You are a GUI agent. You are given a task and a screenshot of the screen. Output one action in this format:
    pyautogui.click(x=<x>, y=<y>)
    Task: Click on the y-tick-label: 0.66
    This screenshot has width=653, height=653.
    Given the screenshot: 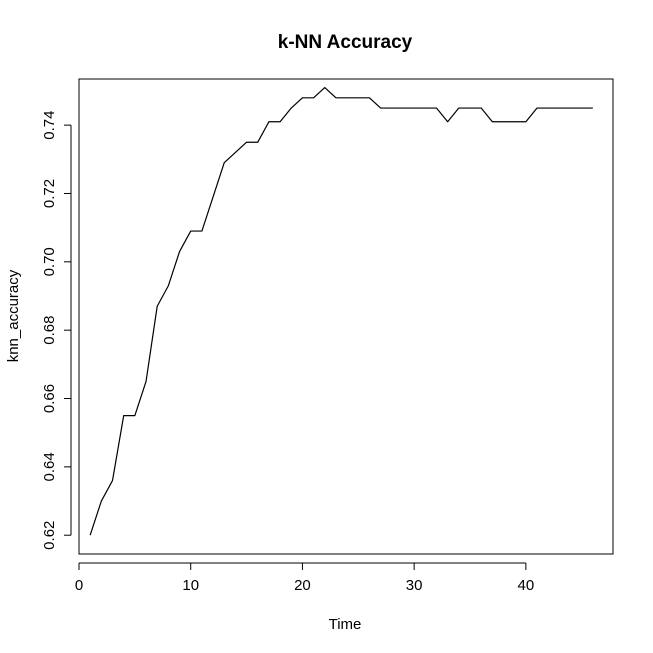 What is the action you would take?
    pyautogui.click(x=49, y=398)
    